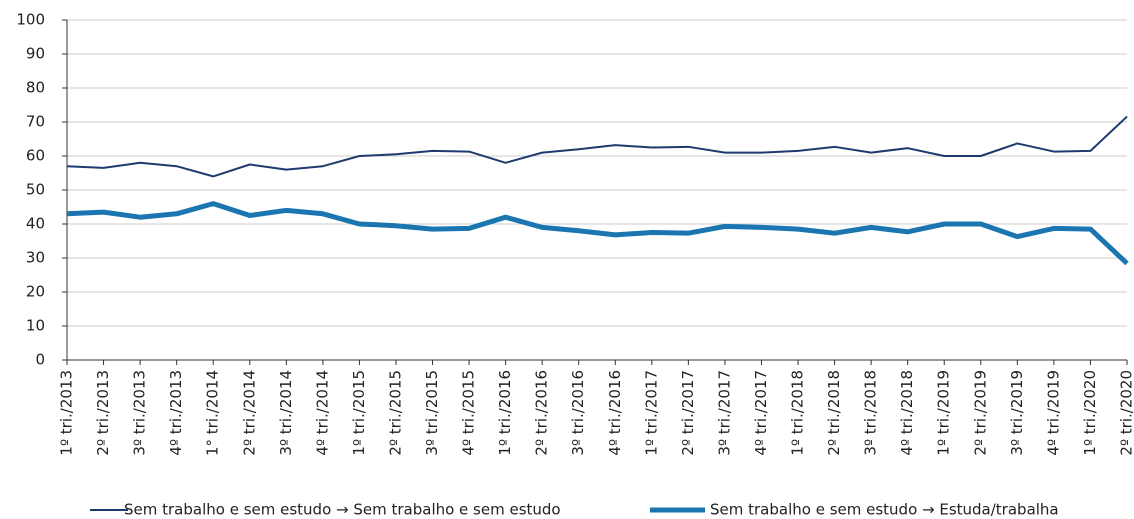 This screenshot has width=1134, height=519. Describe the element at coordinates (35, 326) in the screenshot. I see `y-tick-label: 10` at that location.